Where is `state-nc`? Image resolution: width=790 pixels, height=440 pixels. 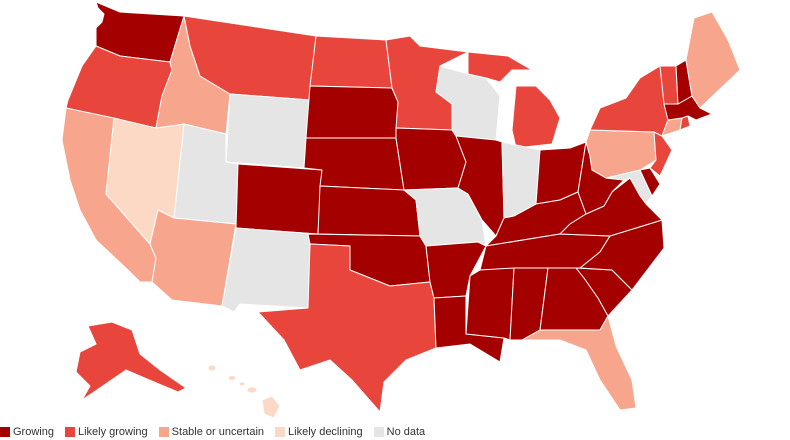
state-nc is located at coordinates (622, 255).